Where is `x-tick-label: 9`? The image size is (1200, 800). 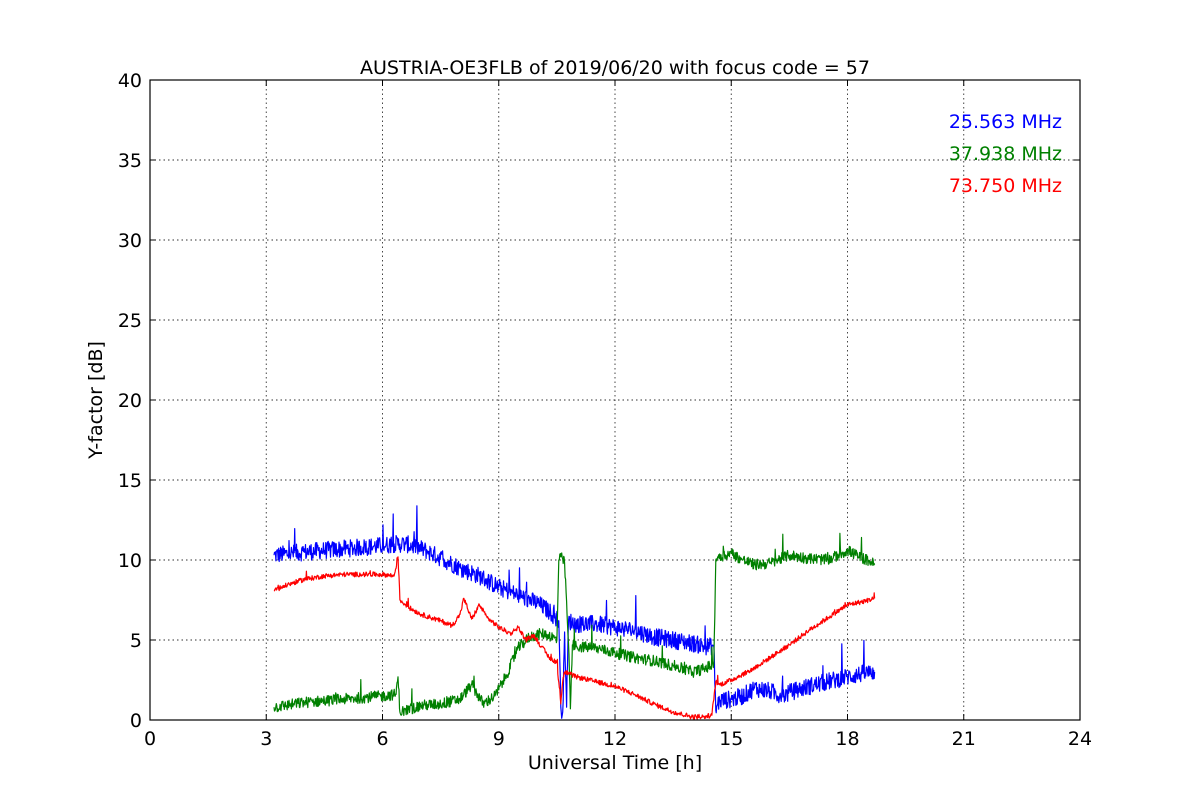
x-tick-label: 9 is located at coordinates (499, 739).